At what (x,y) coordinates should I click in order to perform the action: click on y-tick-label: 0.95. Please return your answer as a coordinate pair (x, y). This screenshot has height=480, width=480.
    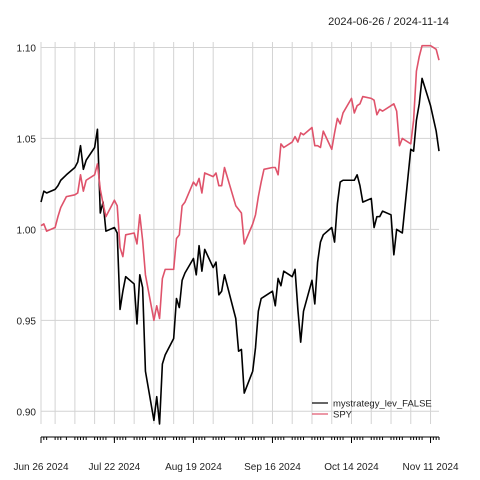
    Looking at the image, I should click on (27, 321).